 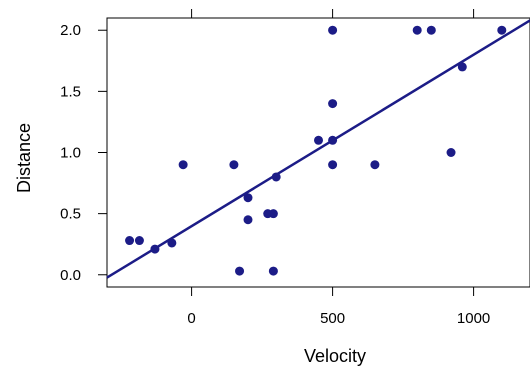 What do you see at coordinates (332, 318) in the screenshot?
I see `x-tick-label: 500` at bounding box center [332, 318].